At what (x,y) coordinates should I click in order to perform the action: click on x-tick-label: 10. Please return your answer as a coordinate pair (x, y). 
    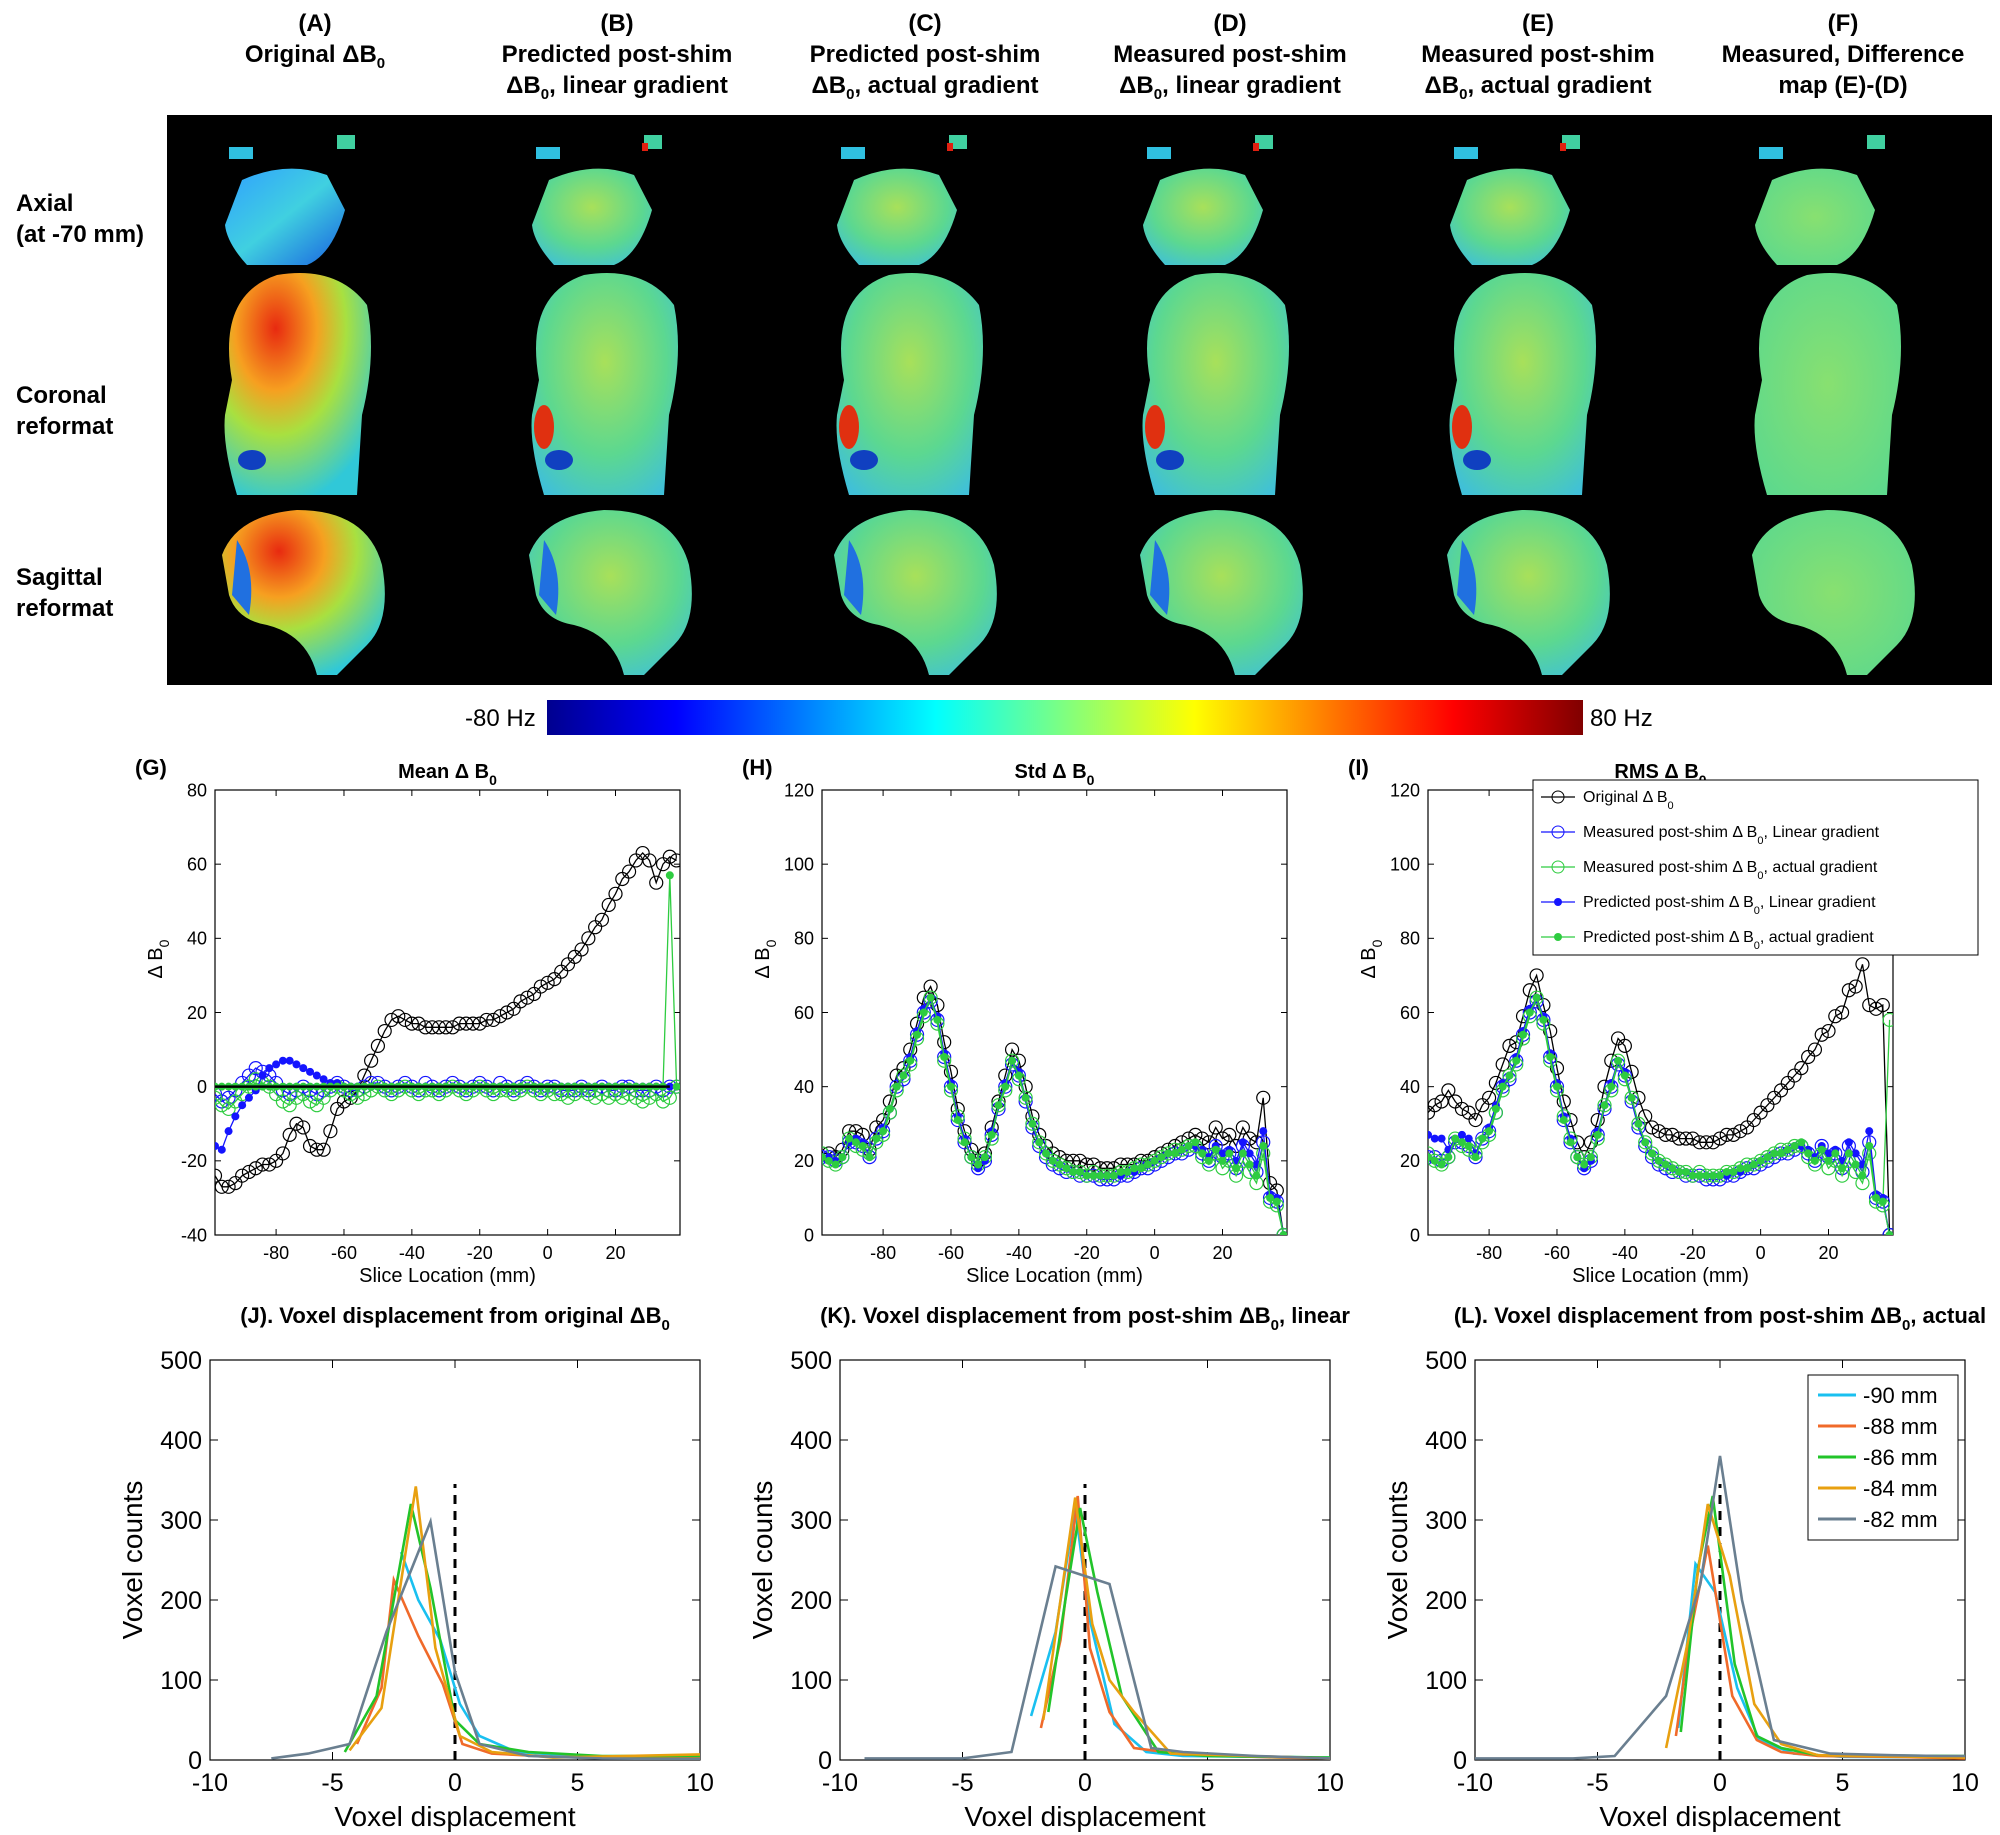
    Looking at the image, I should click on (700, 1783).